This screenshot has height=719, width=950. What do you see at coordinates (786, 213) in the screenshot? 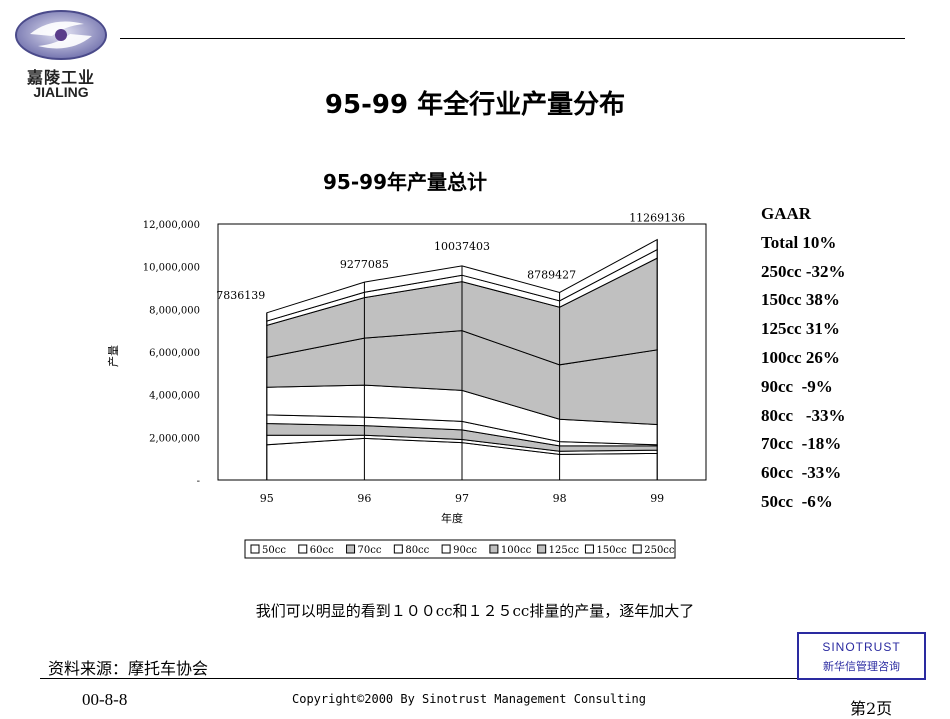
I see `gaar-header: GAAR` at bounding box center [786, 213].